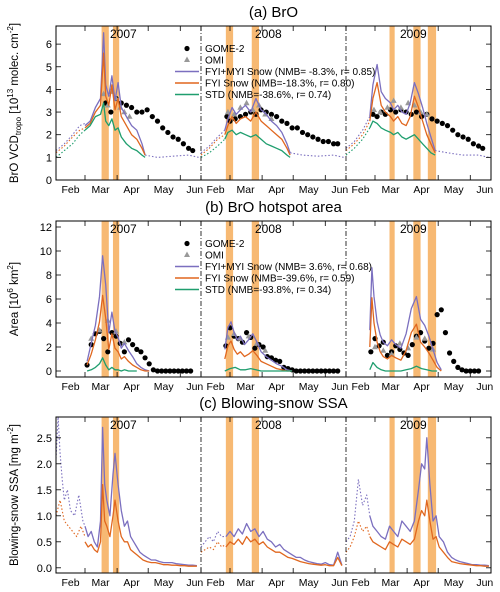 This screenshot has width=500, height=592. What do you see at coordinates (280, 279) in the screenshot?
I see `legend-label: FYI Snow (NMB=-39.6%, r= 0.59)` at bounding box center [280, 279].